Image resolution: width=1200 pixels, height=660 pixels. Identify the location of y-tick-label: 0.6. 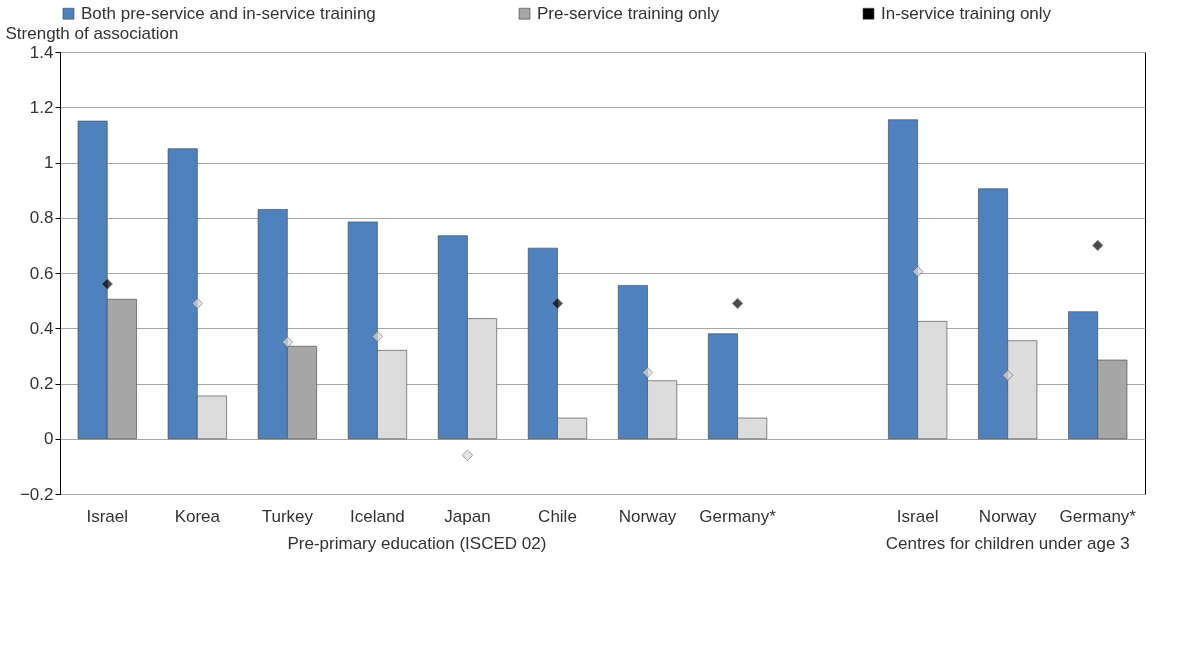
(41, 273).